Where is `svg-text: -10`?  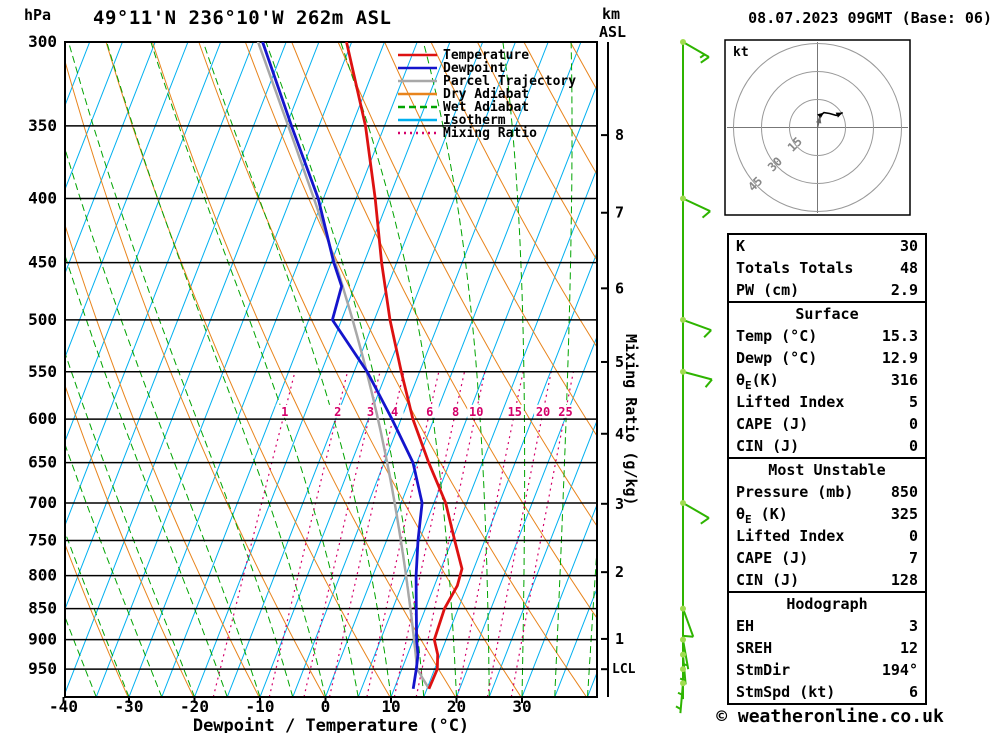 svg-text: -10 is located at coordinates (260, 706).